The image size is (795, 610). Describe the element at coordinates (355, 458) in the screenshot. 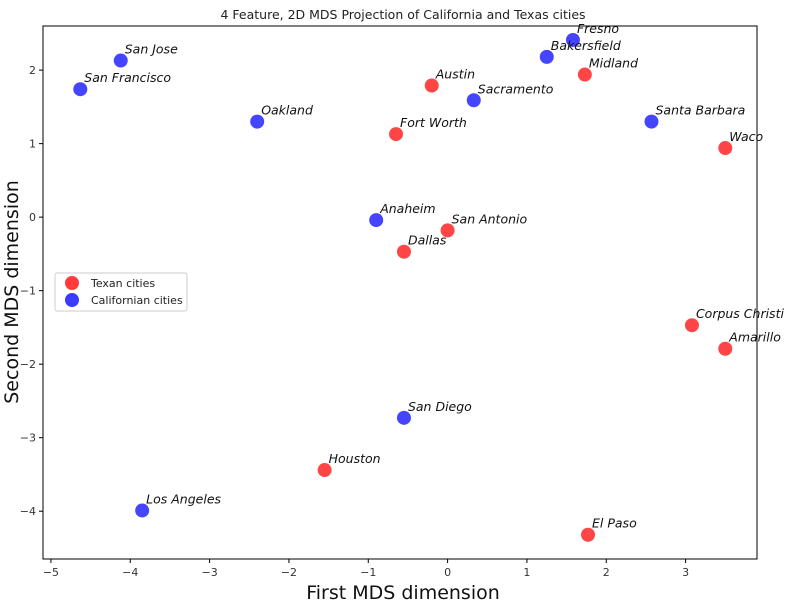

I see `point-label: Houston` at that location.